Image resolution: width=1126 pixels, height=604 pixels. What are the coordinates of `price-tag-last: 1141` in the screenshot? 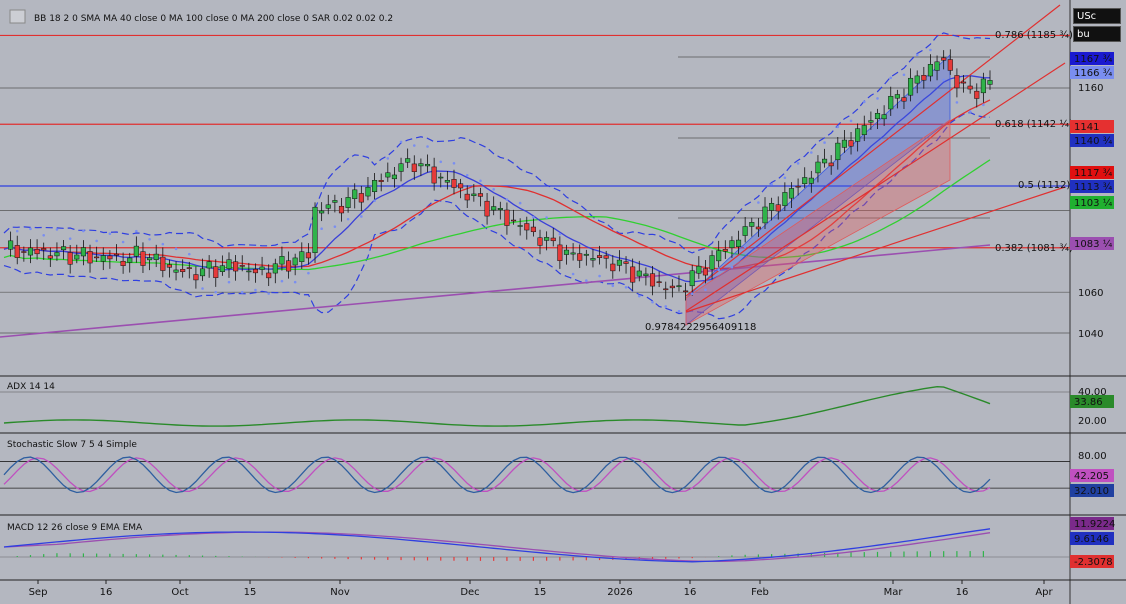 It's located at (1086, 127).